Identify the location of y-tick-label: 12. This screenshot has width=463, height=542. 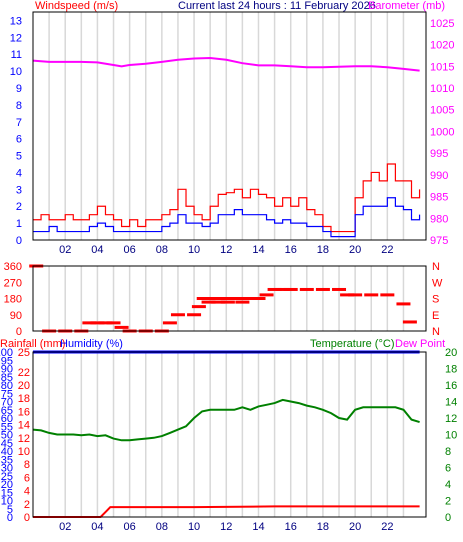
(16, 38).